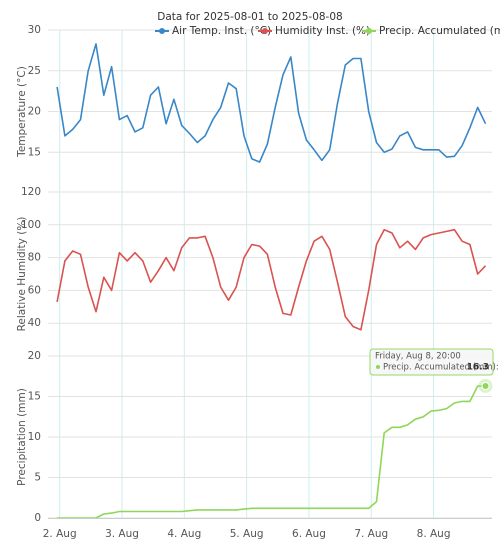  What do you see at coordinates (22, 112) in the screenshot?
I see `y-axis-label: Temperature (°C)` at bounding box center [22, 112].